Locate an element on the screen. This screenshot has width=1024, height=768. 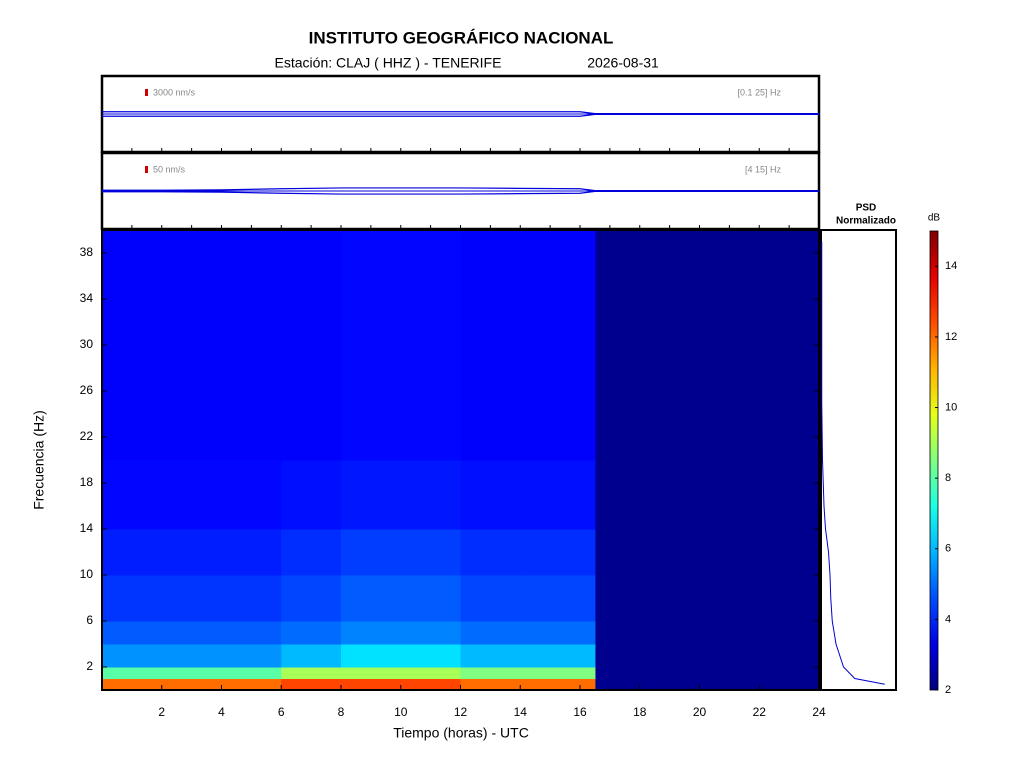
colorbar-tick-label: 2 is located at coordinates (948, 690).